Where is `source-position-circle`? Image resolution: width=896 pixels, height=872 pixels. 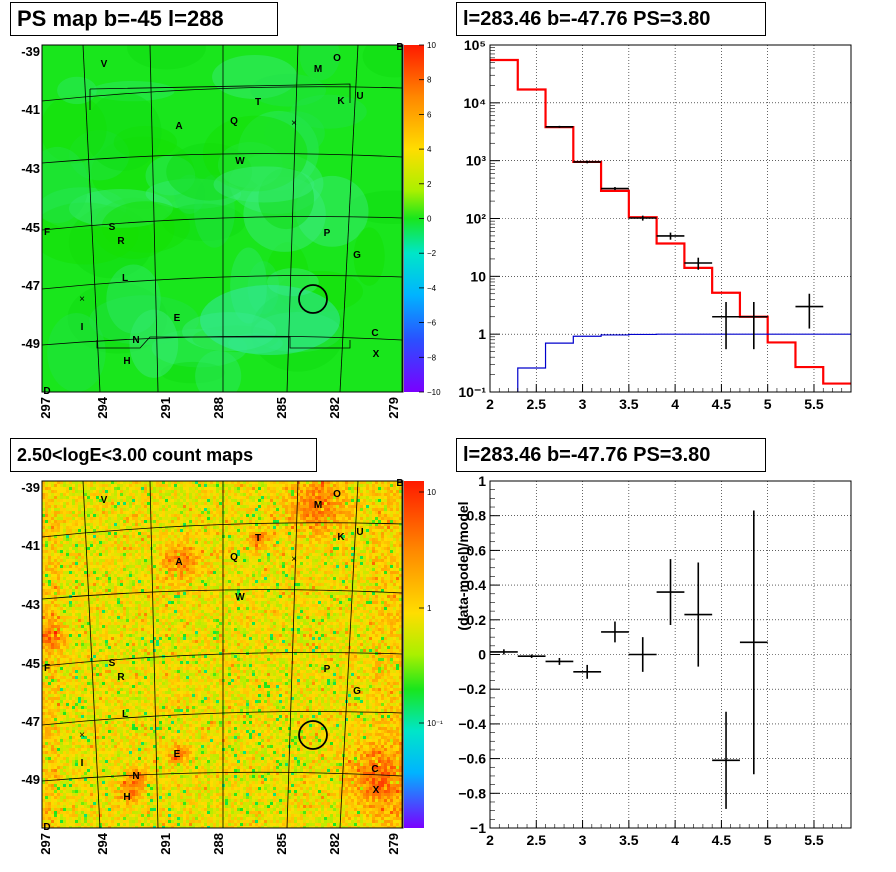 source-position-circle is located at coordinates (313, 299).